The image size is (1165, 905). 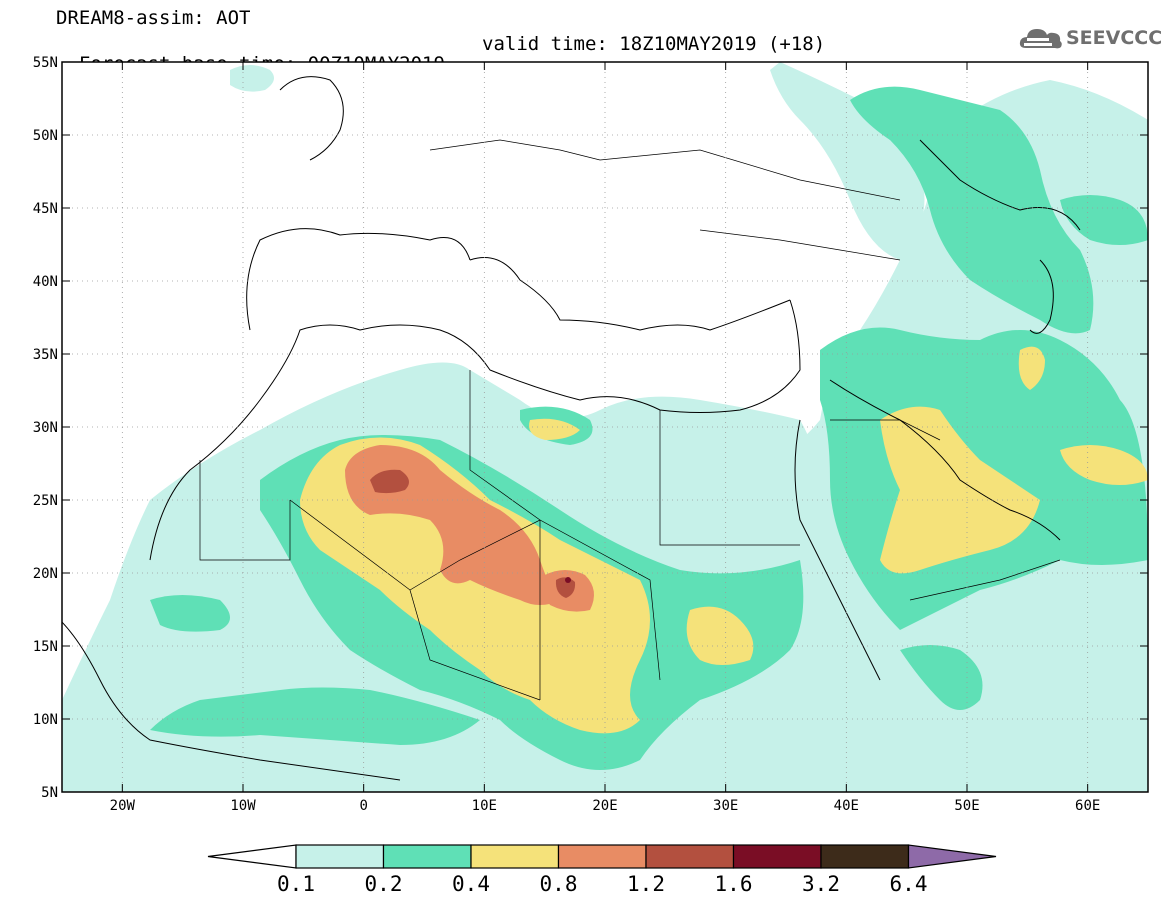 I want to click on colorbar-label: 3.2, so click(x=821, y=884).